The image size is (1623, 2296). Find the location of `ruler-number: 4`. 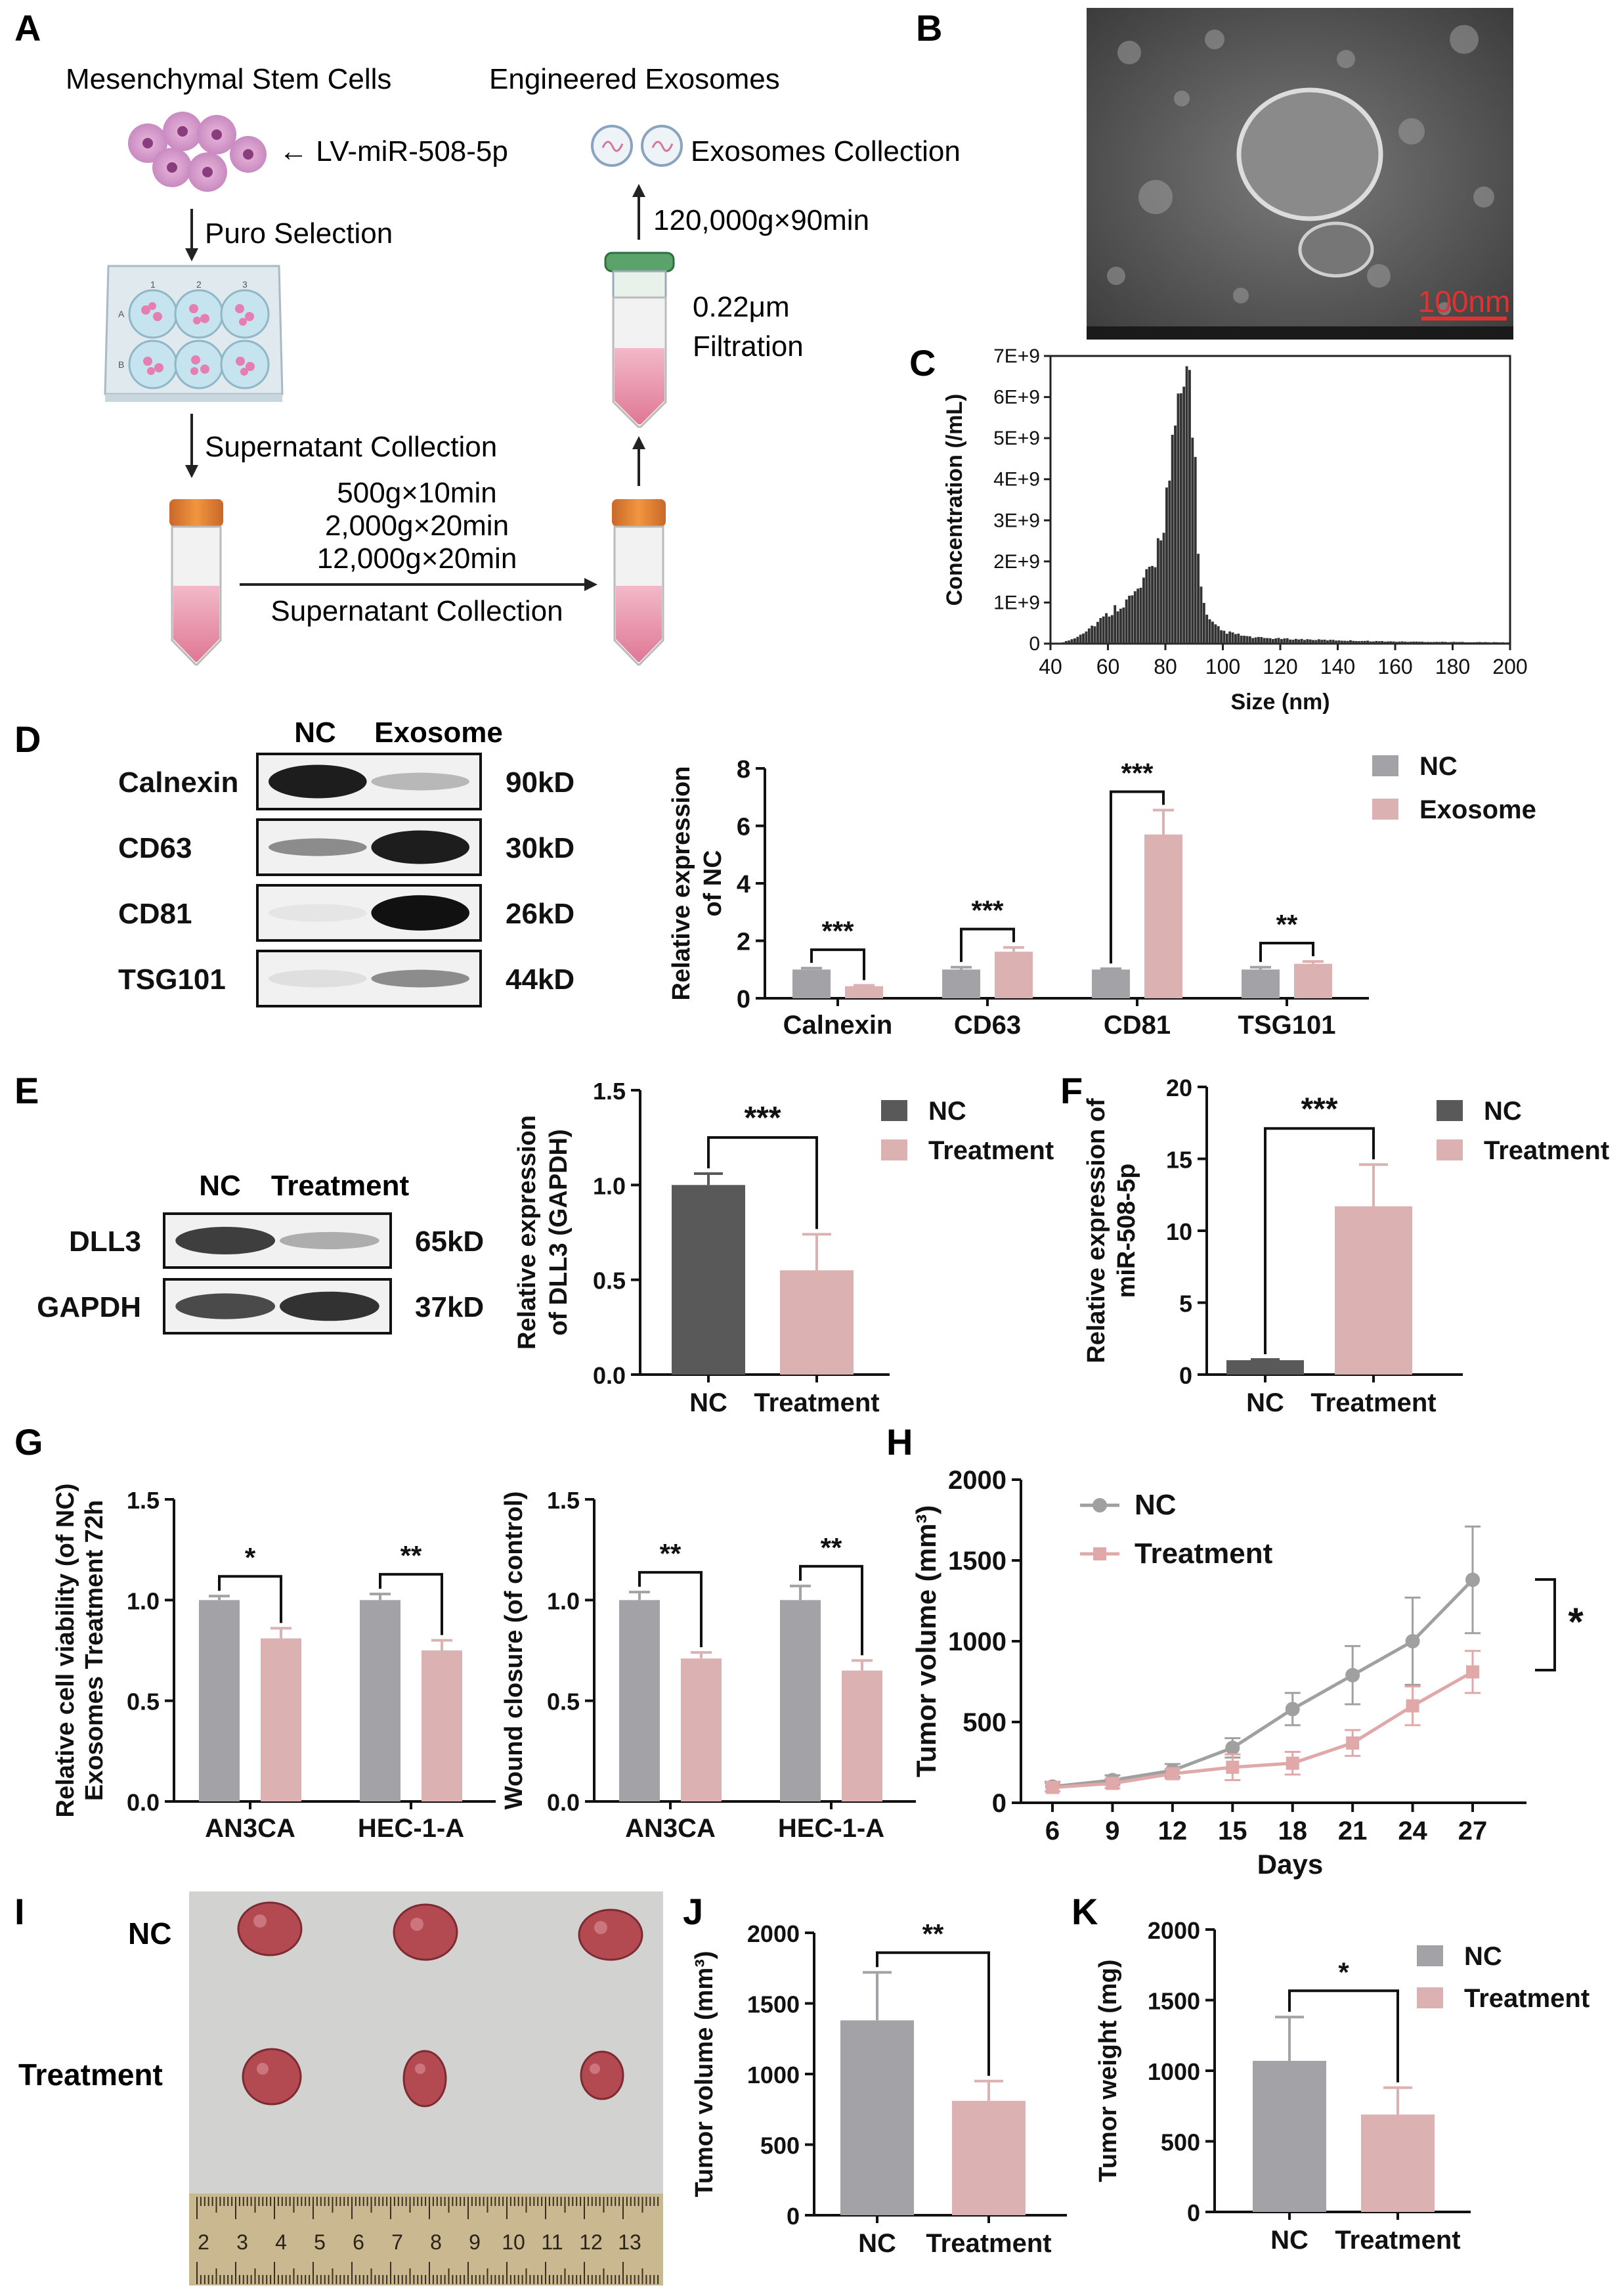

ruler-number: 4 is located at coordinates (281, 2242).